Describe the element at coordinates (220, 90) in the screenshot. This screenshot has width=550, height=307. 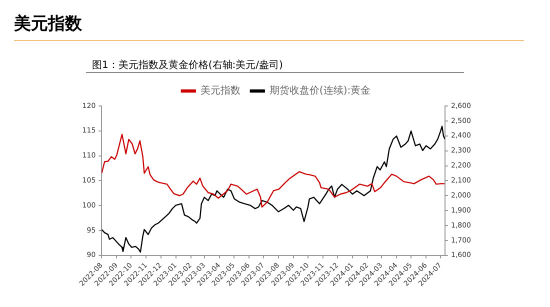
I see `legend-label: 美元指数` at that location.